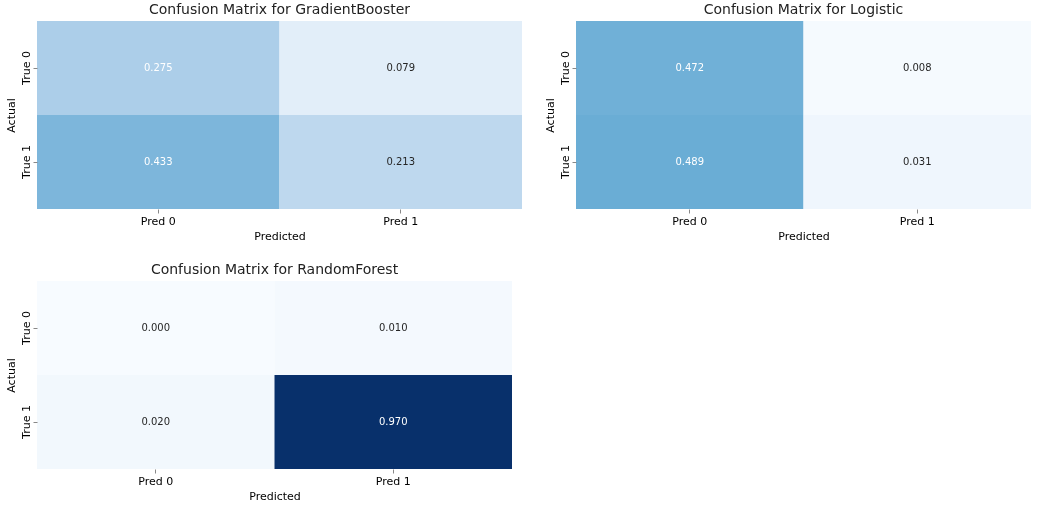 The image size is (1052, 515). What do you see at coordinates (917, 161) in the screenshot?
I see `data-label: 0.031` at bounding box center [917, 161].